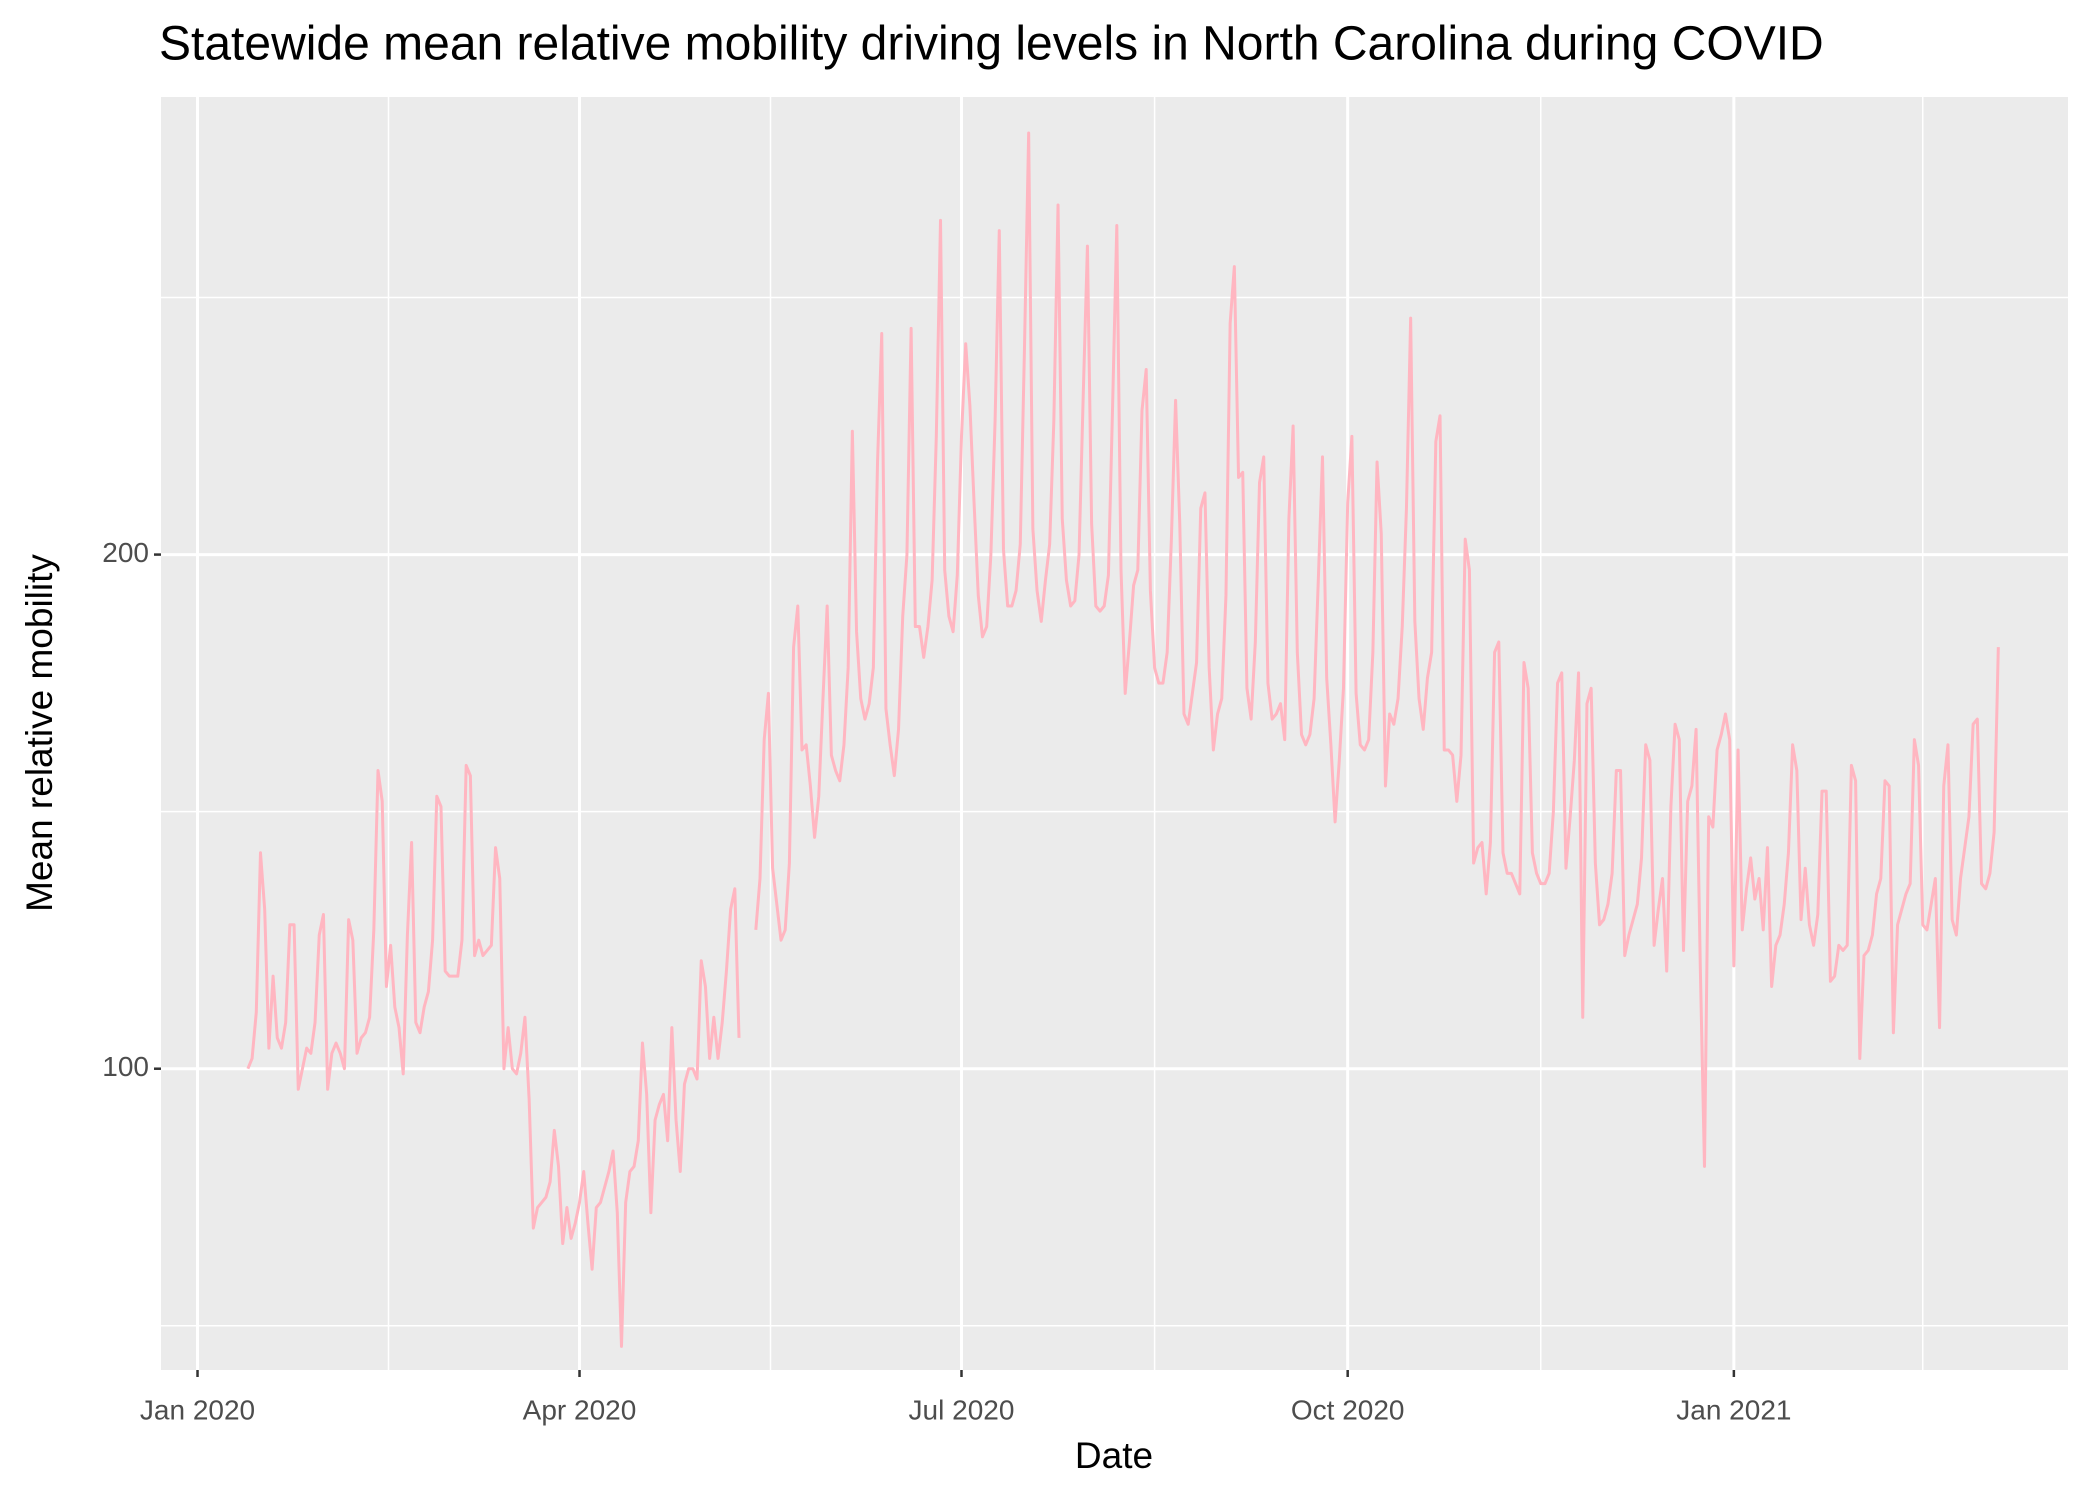 Image resolution: width=2099 pixels, height=1499 pixels. What do you see at coordinates (39, 733) in the screenshot?
I see `y-axis-title: Mean relative mobility` at bounding box center [39, 733].